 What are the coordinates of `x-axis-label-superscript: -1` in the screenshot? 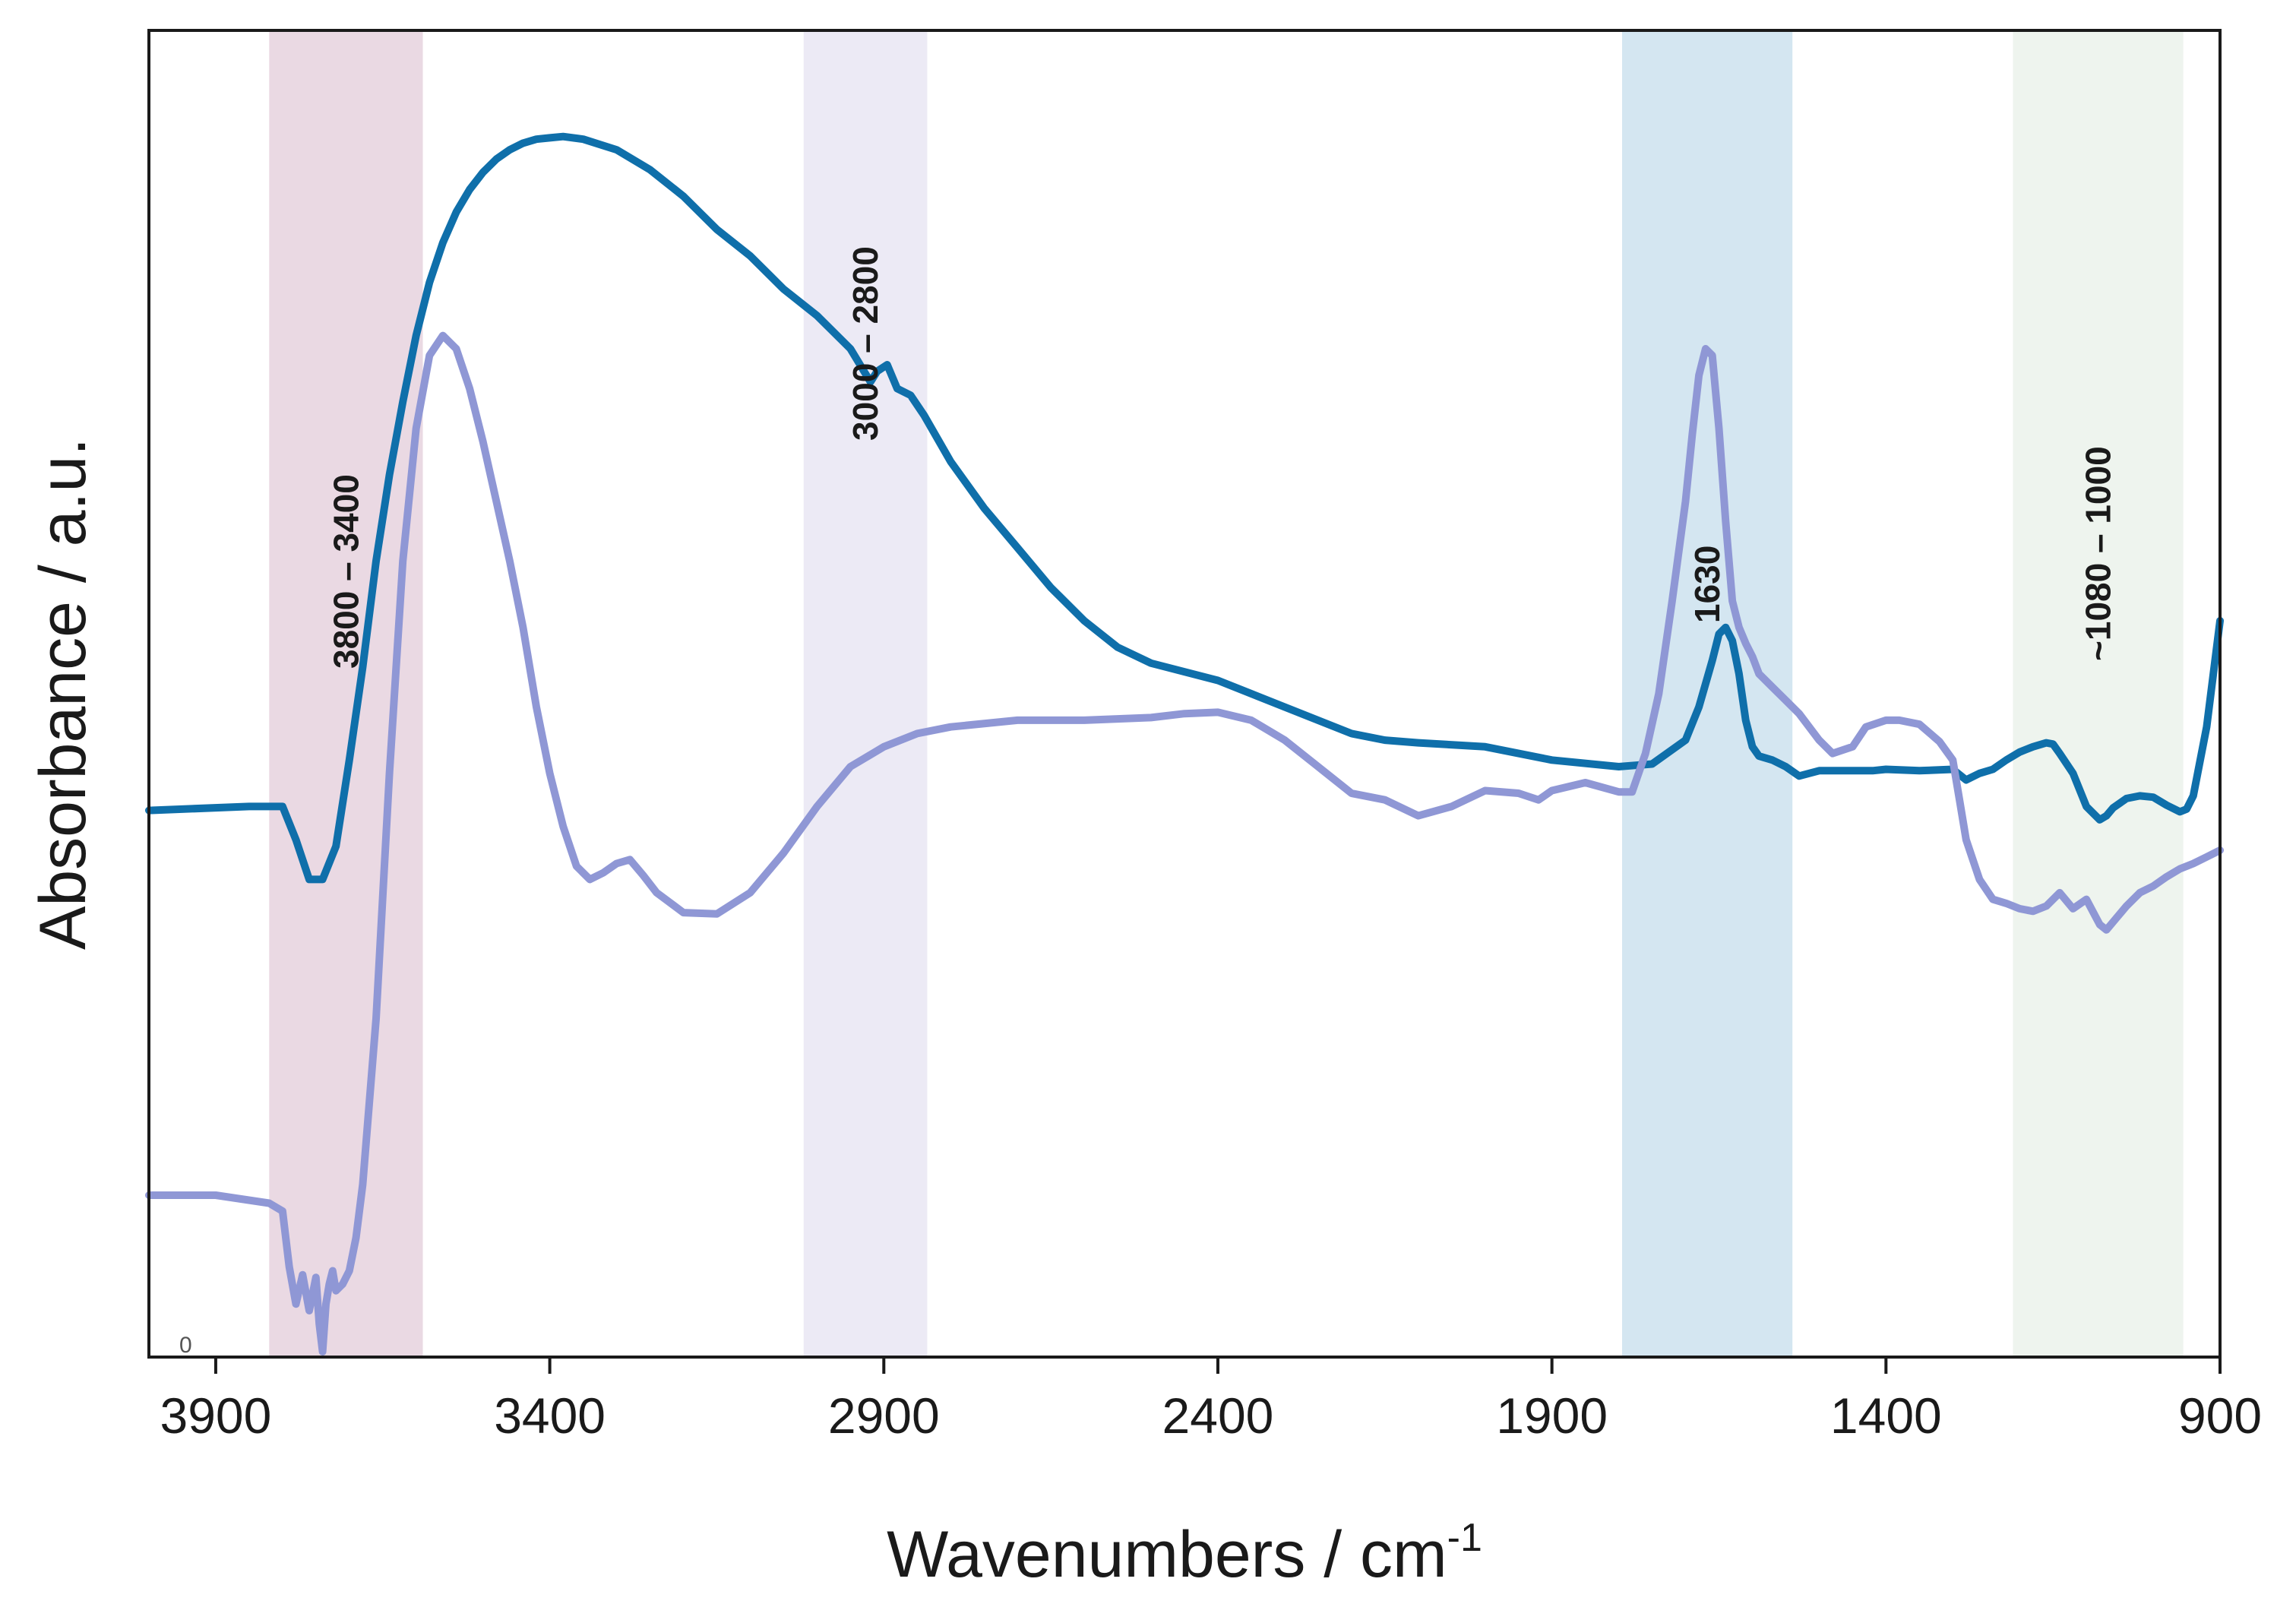 It's located at (1464, 1538).